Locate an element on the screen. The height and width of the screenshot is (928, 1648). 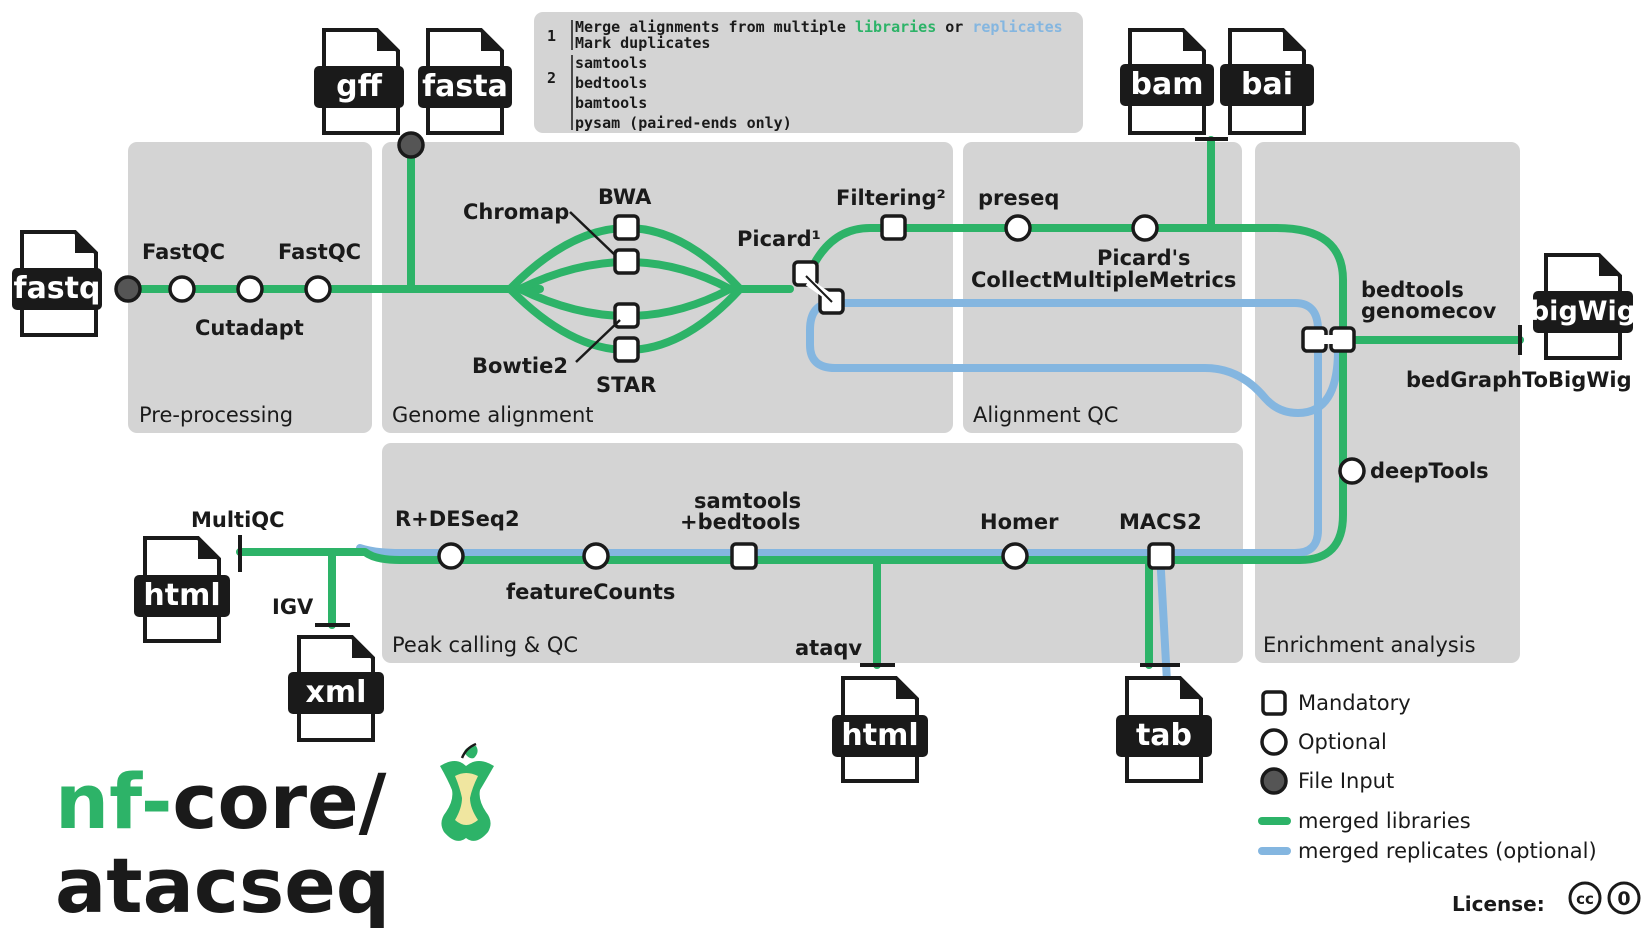
label-fastqc-2: FastQC is located at coordinates (319, 252).